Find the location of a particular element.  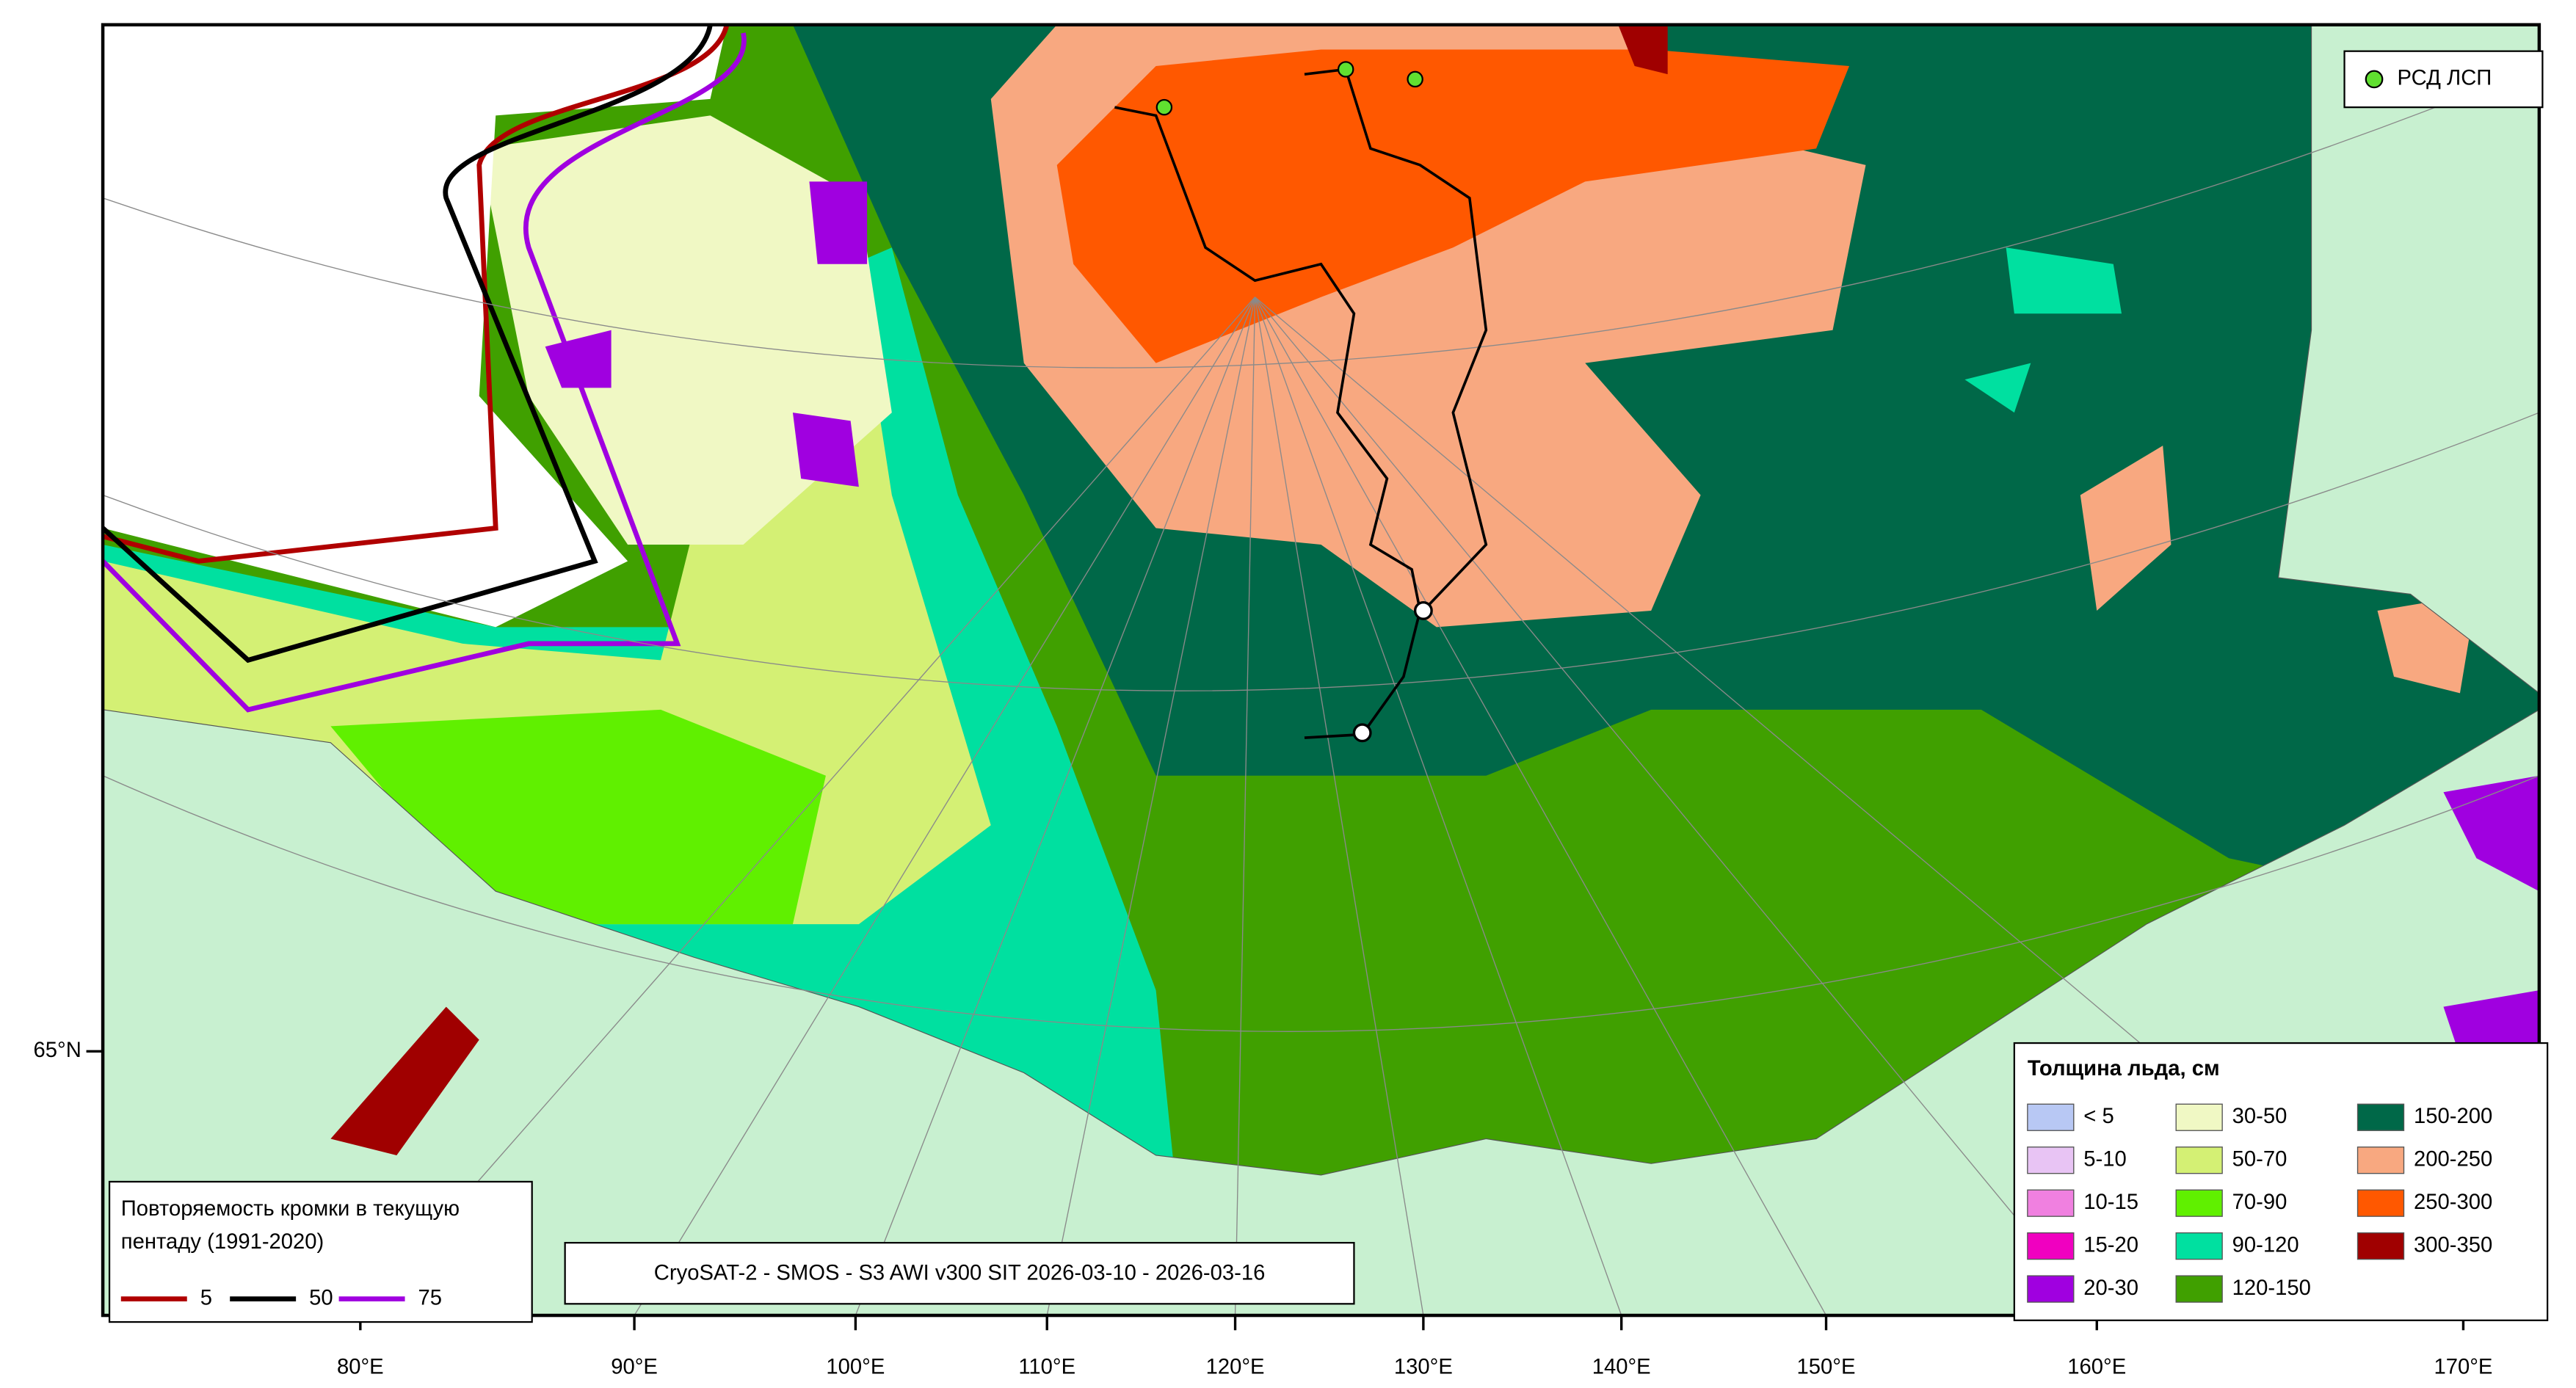

lon-label: 130°E is located at coordinates (1424, 1367).